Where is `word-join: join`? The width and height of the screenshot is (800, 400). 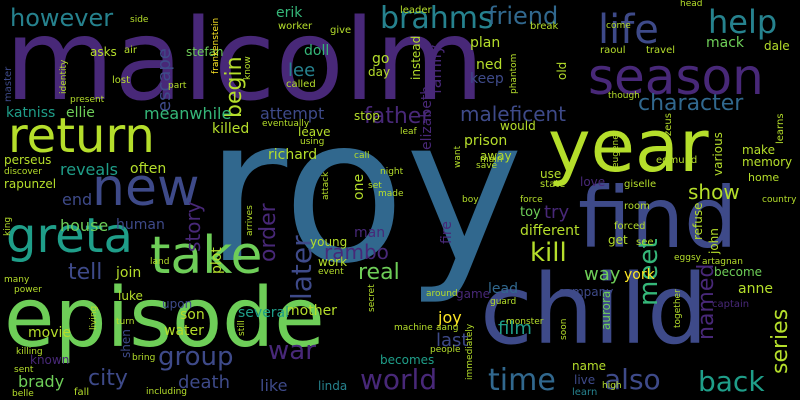
word-join: join is located at coordinates (129, 273).